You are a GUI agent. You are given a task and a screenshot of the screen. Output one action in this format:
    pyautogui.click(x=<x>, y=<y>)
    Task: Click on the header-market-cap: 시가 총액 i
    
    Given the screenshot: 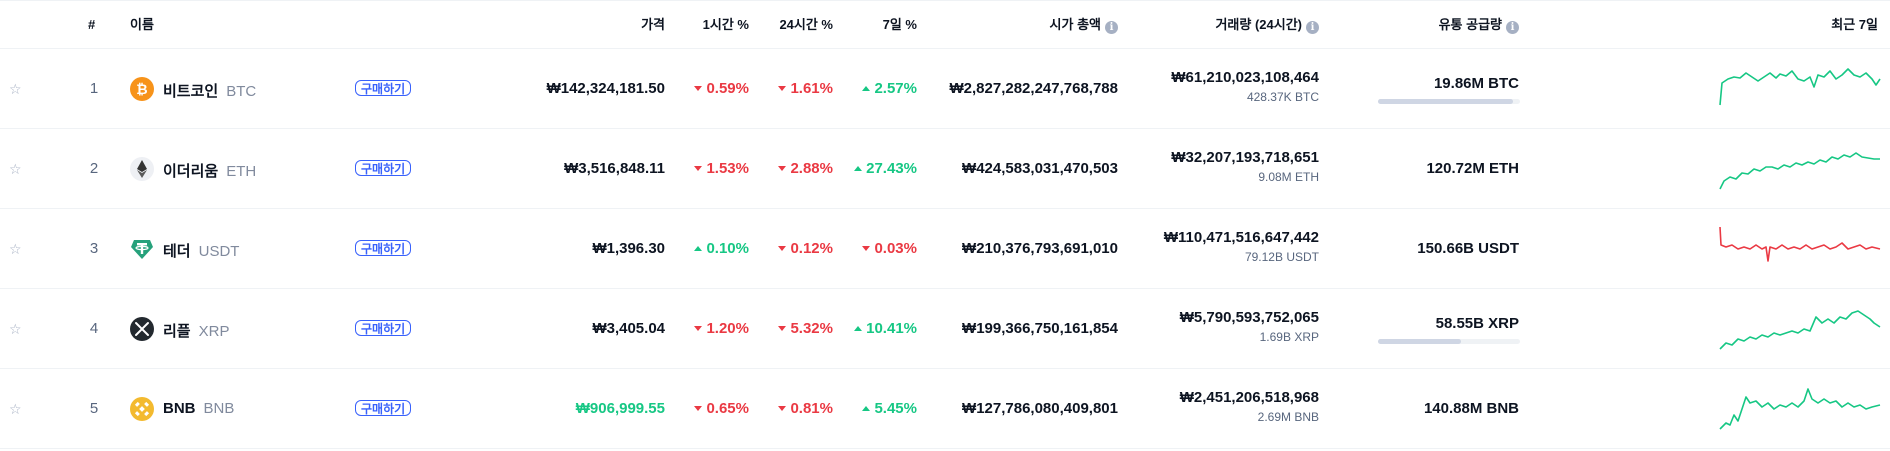 What is the action you would take?
    pyautogui.click(x=1084, y=25)
    